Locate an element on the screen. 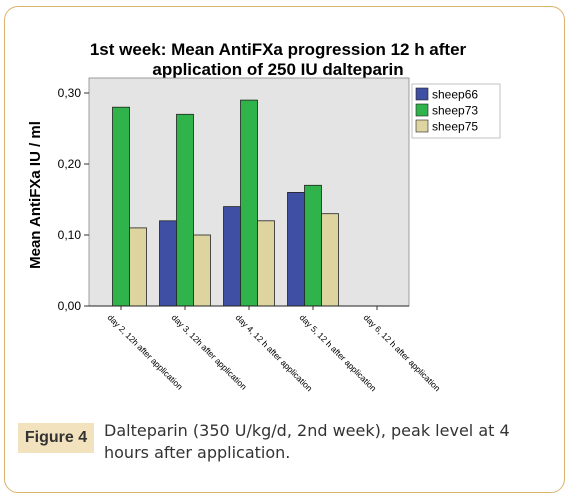 This screenshot has height=501, width=573. figure-tag: Figure 4 is located at coordinates (56, 438).